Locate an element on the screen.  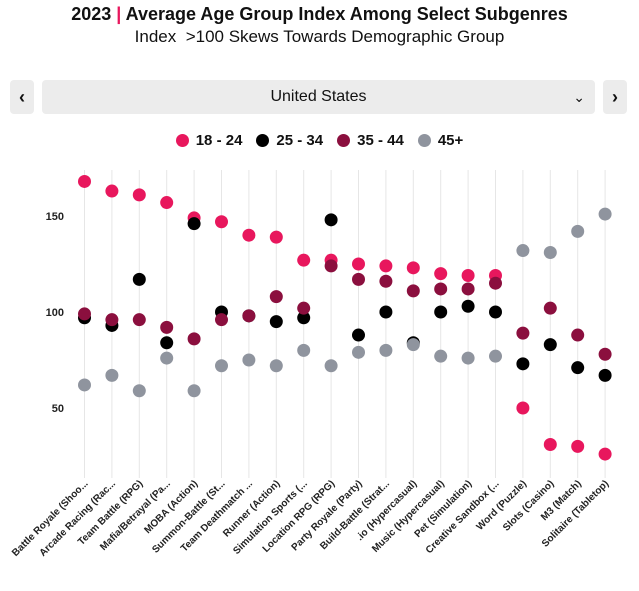
legend-item: 18 - 24 is located at coordinates (209, 140).